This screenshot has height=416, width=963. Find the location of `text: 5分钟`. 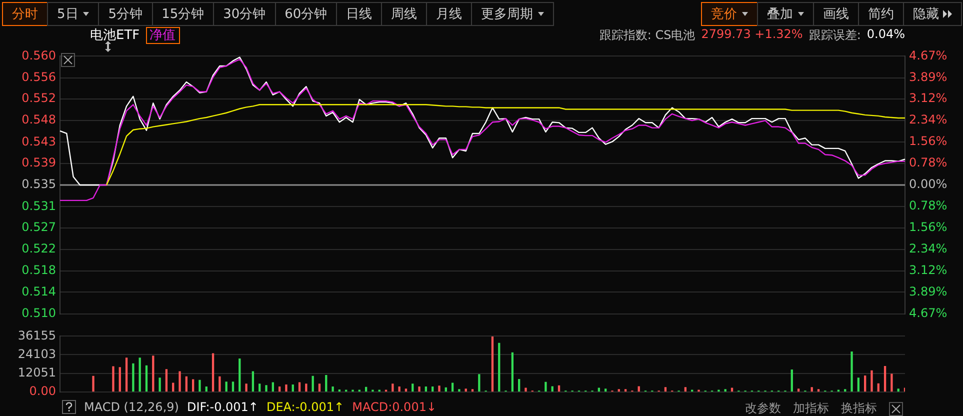

text: 5分钟 is located at coordinates (125, 14).